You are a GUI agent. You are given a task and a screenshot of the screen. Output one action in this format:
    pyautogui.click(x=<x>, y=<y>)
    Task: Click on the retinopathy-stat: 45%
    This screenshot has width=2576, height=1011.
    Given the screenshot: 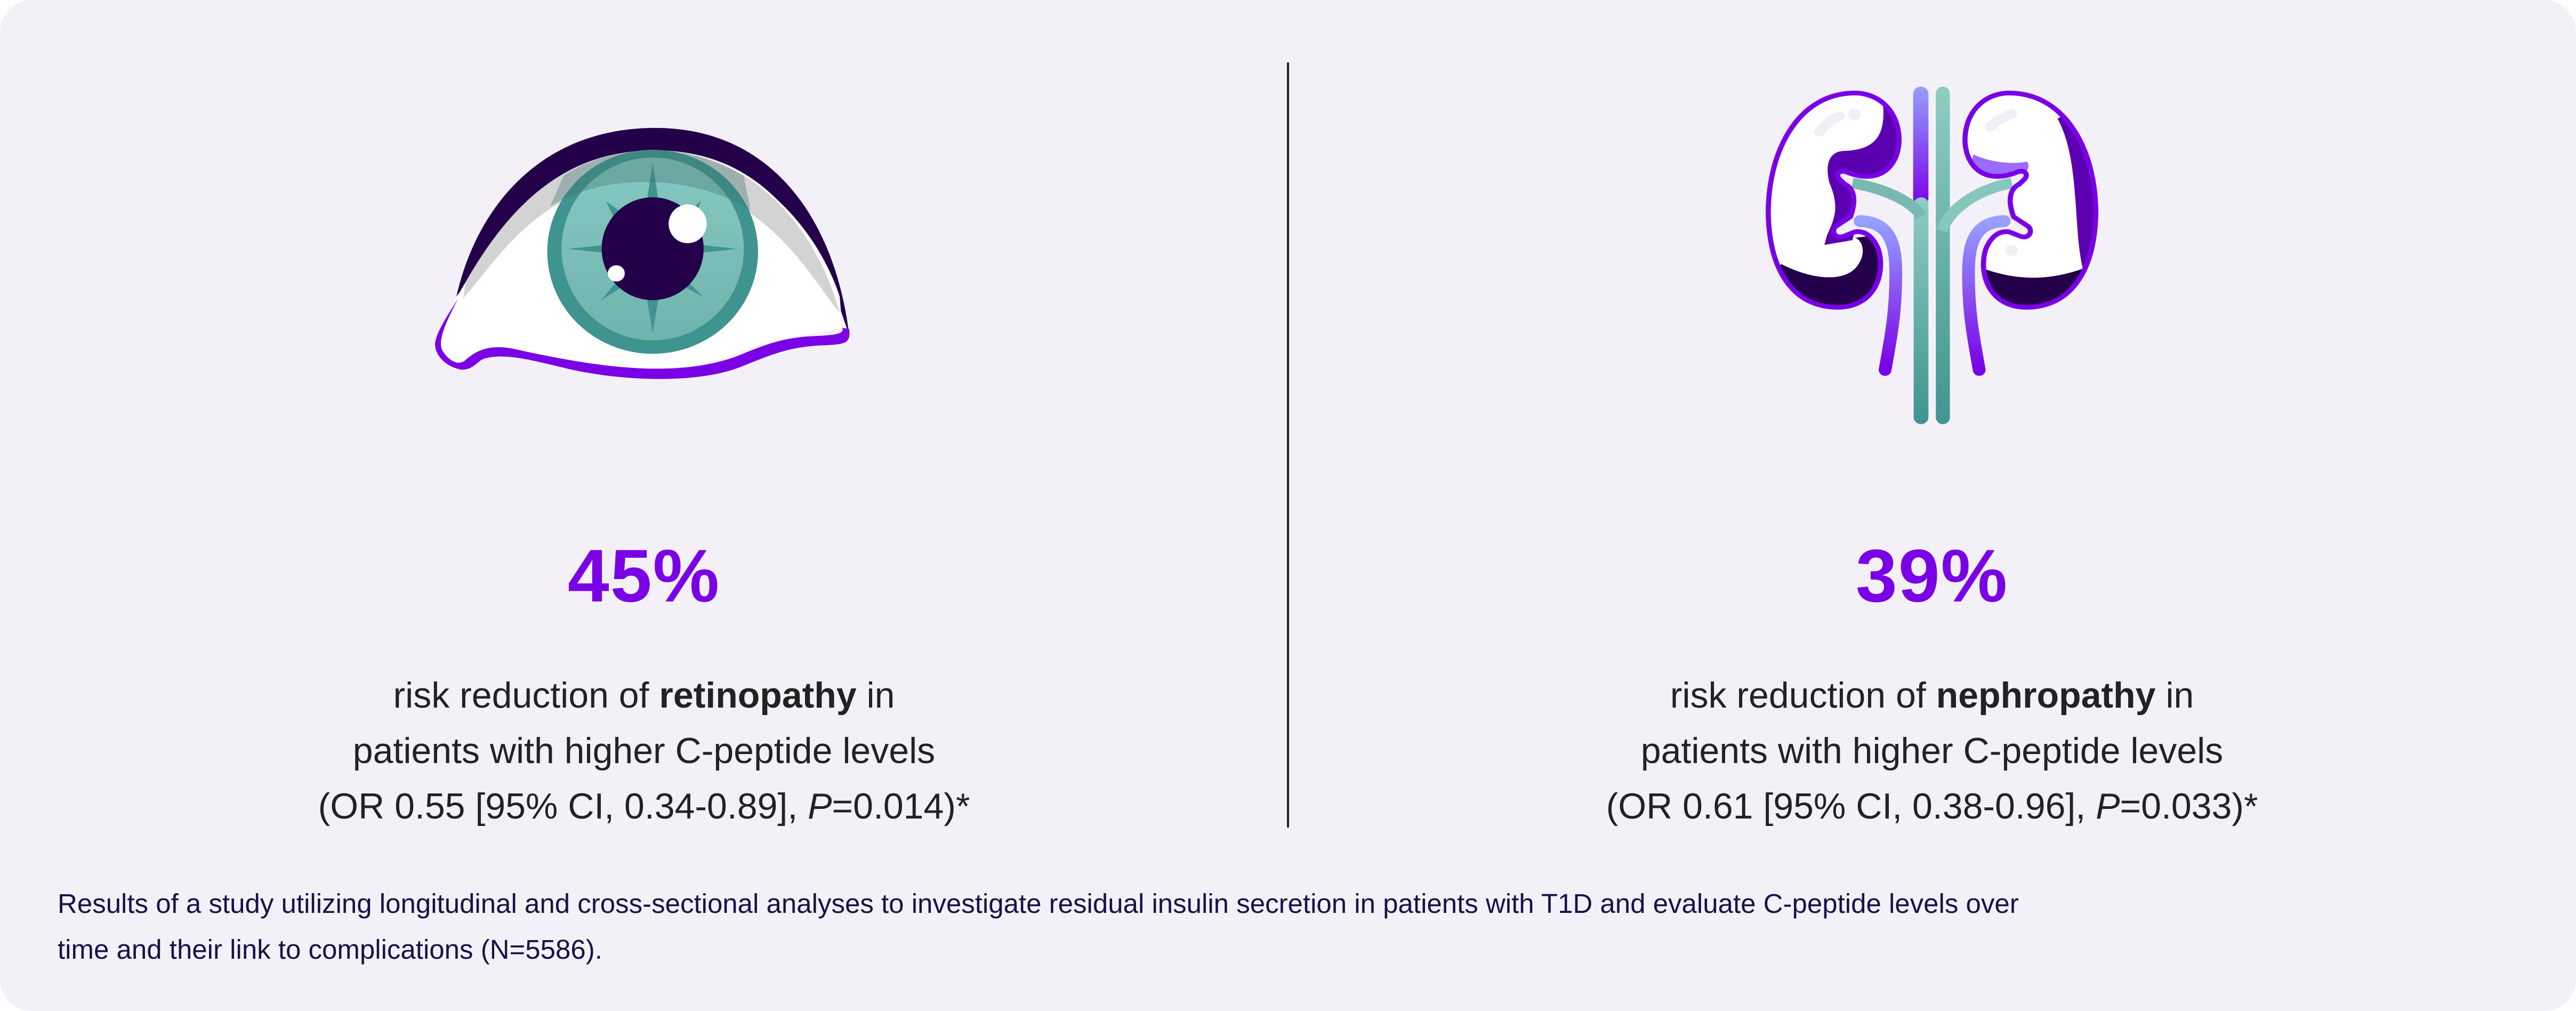 What is the action you would take?
    pyautogui.click(x=644, y=575)
    